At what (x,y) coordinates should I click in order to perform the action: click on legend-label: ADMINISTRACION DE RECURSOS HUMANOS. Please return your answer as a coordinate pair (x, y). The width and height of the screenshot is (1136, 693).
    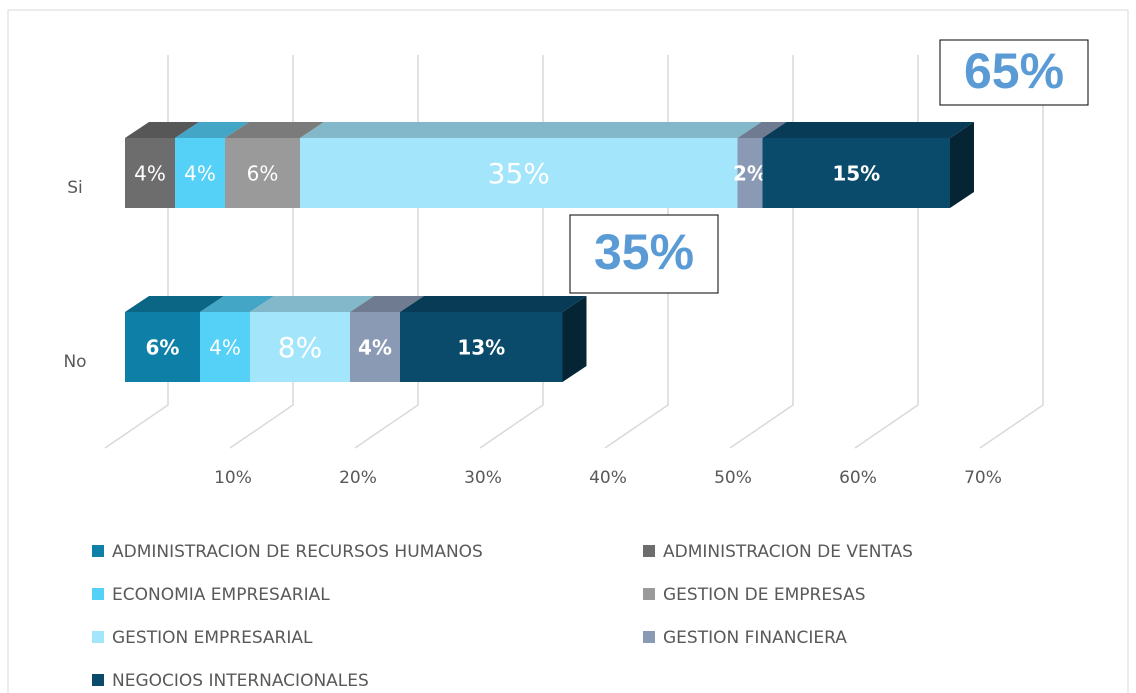
    Looking at the image, I should click on (297, 552).